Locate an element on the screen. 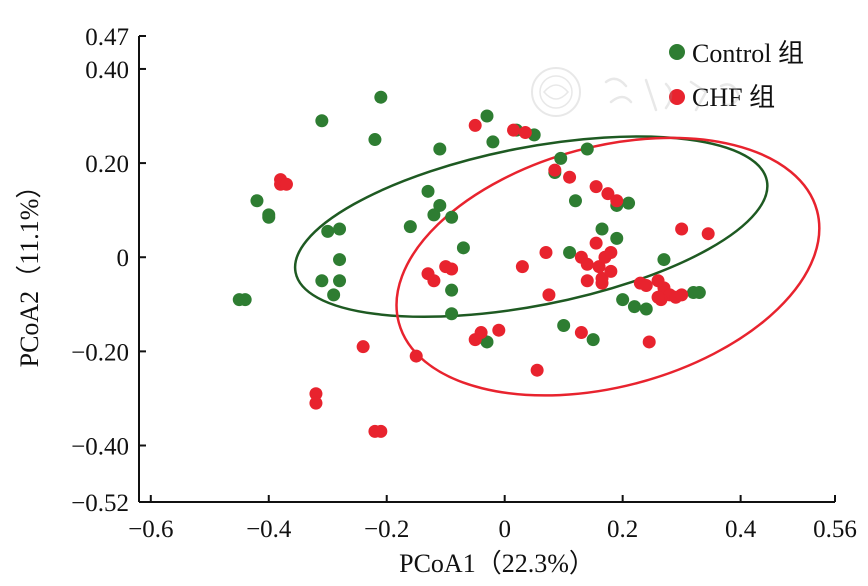 Image resolution: width=868 pixels, height=586 pixels. legend-marker-chf is located at coordinates (677, 97).